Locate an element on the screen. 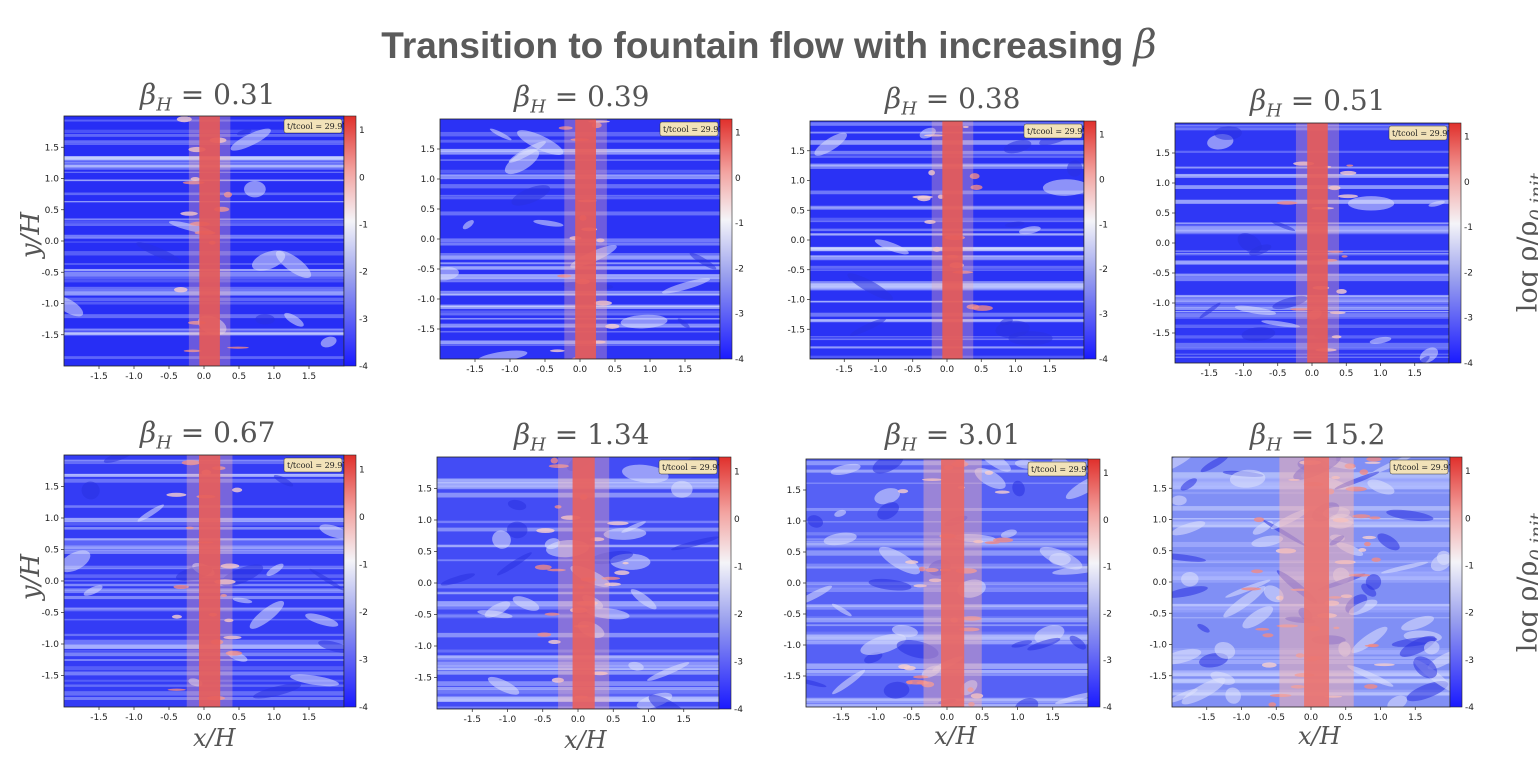  beta-value: = 0.31 is located at coordinates (223, 94).